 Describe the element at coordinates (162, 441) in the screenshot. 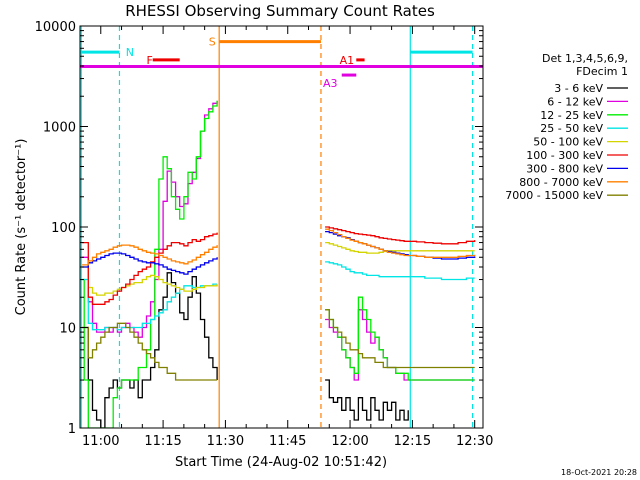

I see `x-tick-label: 11:15` at that location.